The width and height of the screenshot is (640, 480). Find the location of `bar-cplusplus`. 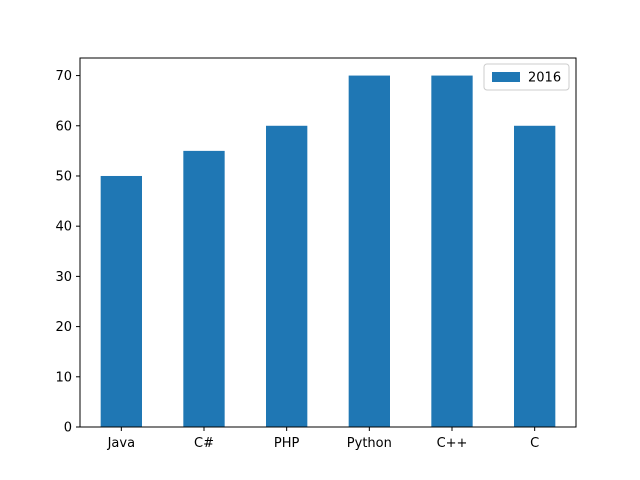

bar-cplusplus is located at coordinates (452, 251).